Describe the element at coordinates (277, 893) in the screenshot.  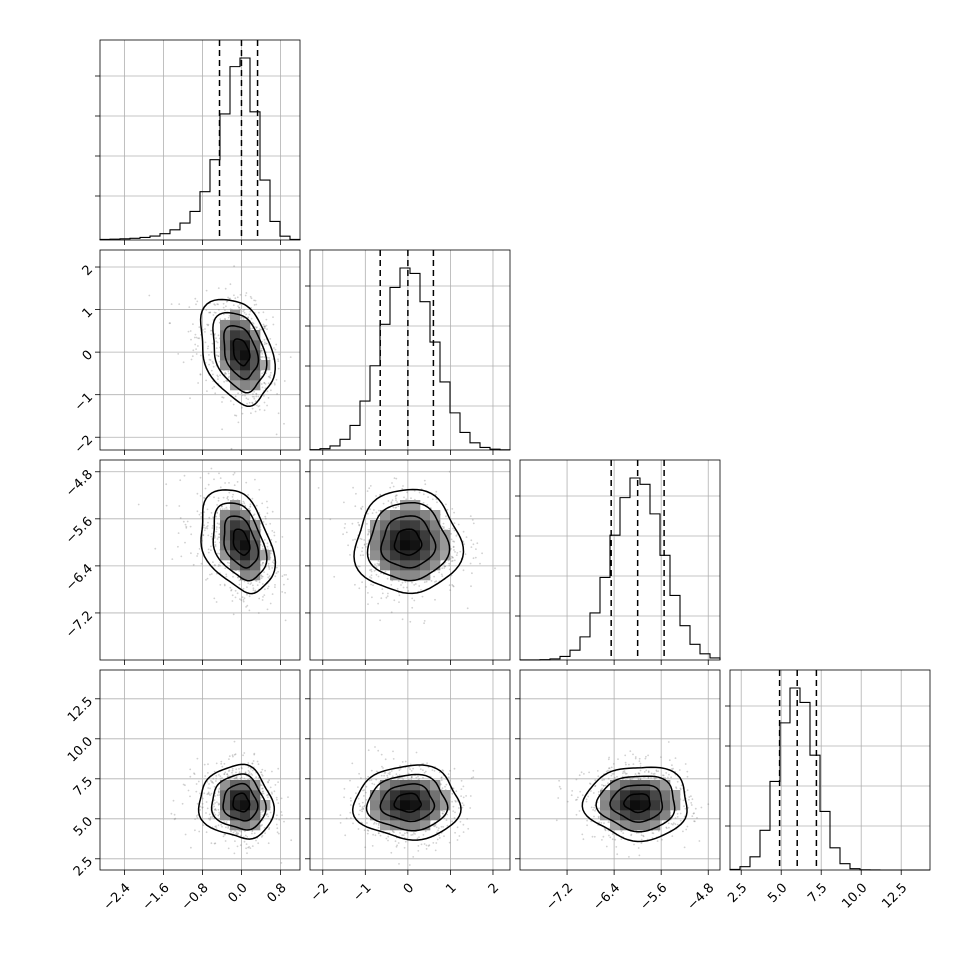
I see `x-tick-label: 0.8` at that location.